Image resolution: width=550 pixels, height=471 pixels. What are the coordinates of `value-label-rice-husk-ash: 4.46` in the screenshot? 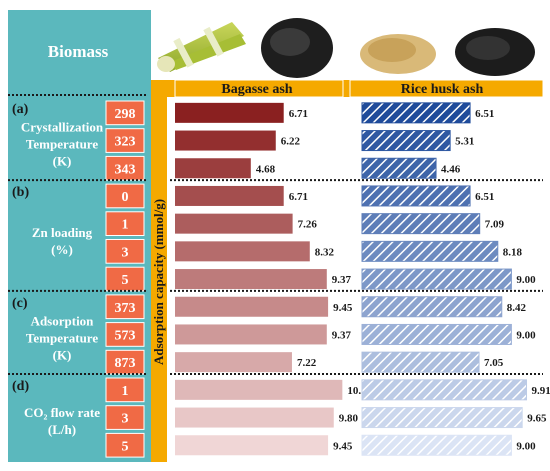 It's located at (451, 169).